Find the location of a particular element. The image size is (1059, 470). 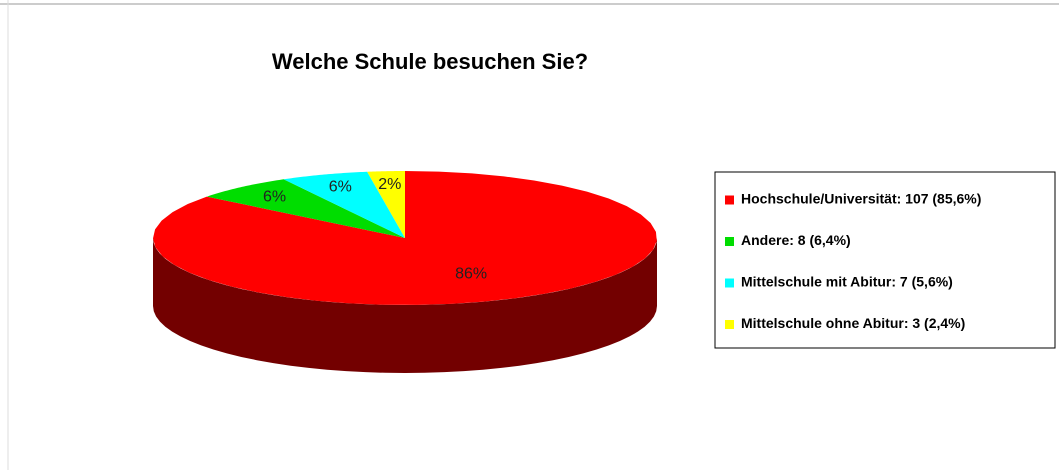

chart-title: Welche Schule besuchen Sie? is located at coordinates (430, 61).